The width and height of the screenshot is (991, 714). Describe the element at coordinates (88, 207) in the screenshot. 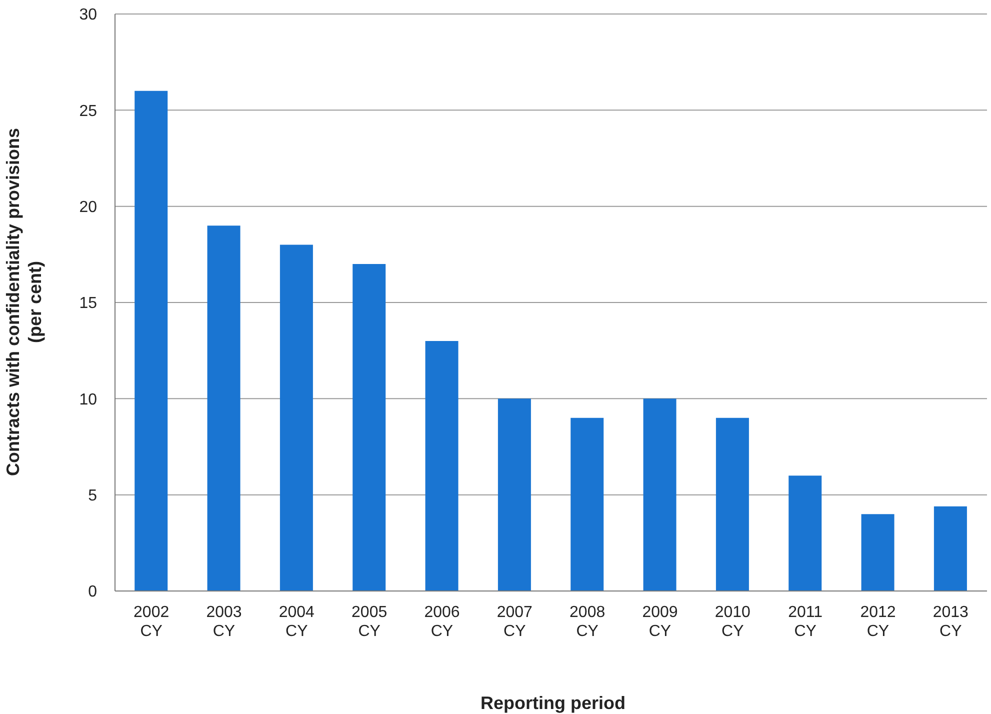

I see `y-tick-label: 20` at that location.